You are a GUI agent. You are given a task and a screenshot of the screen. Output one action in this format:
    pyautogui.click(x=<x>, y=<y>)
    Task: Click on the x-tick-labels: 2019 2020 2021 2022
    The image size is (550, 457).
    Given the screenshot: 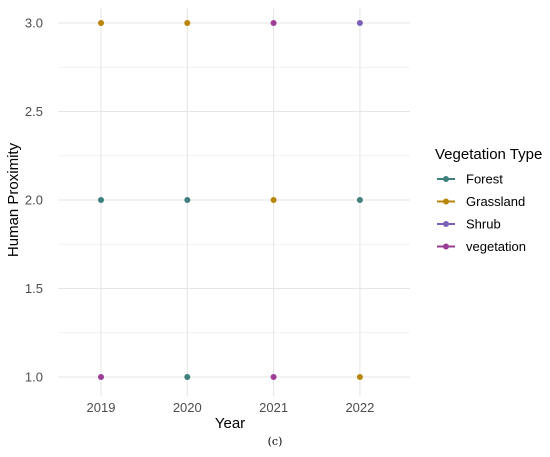 What is the action you would take?
    pyautogui.click(x=231, y=407)
    